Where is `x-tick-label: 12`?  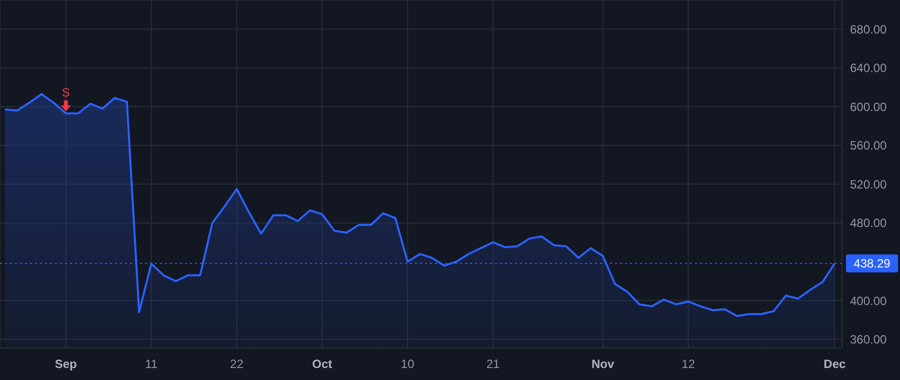 x-tick-label: 12 is located at coordinates (689, 364).